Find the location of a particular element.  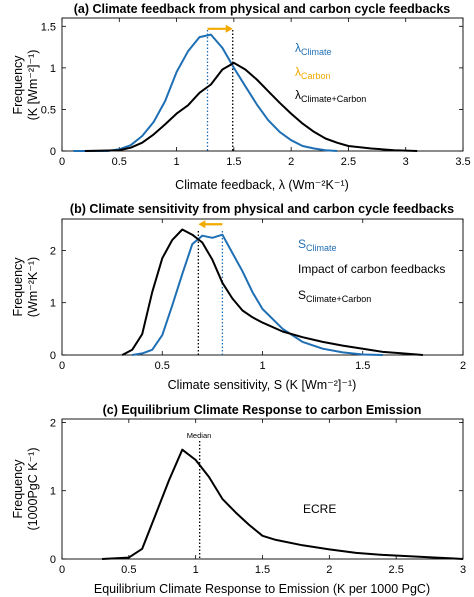

panel-a-series is located at coordinates (245, 92).